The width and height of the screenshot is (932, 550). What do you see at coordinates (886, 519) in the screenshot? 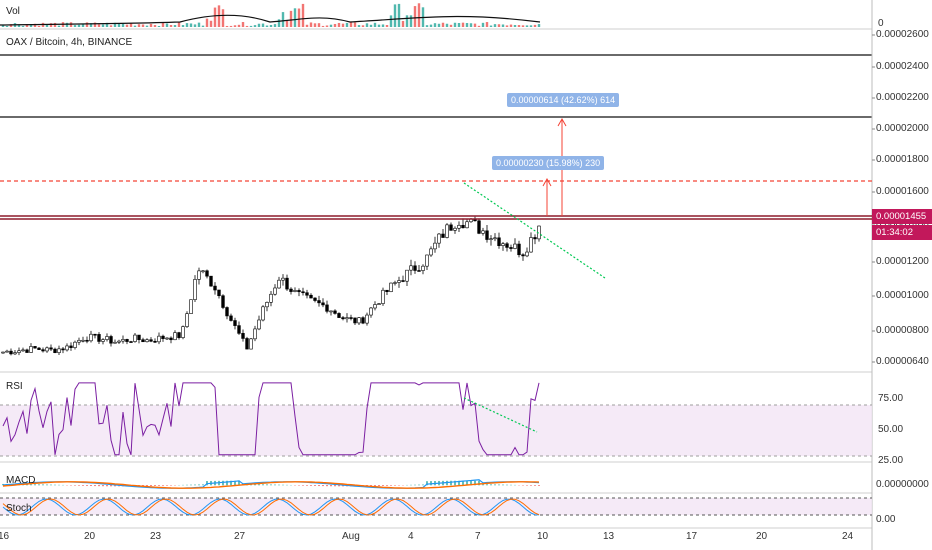
I see `indicator-axis-label: 0.00` at bounding box center [886, 519].